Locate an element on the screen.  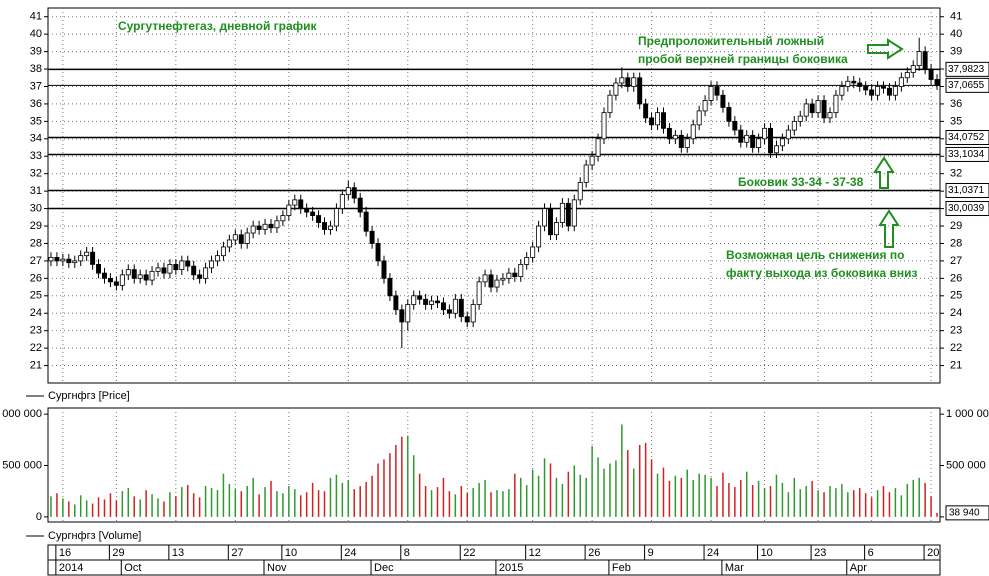
x-tick-label: 13 is located at coordinates (178, 553).